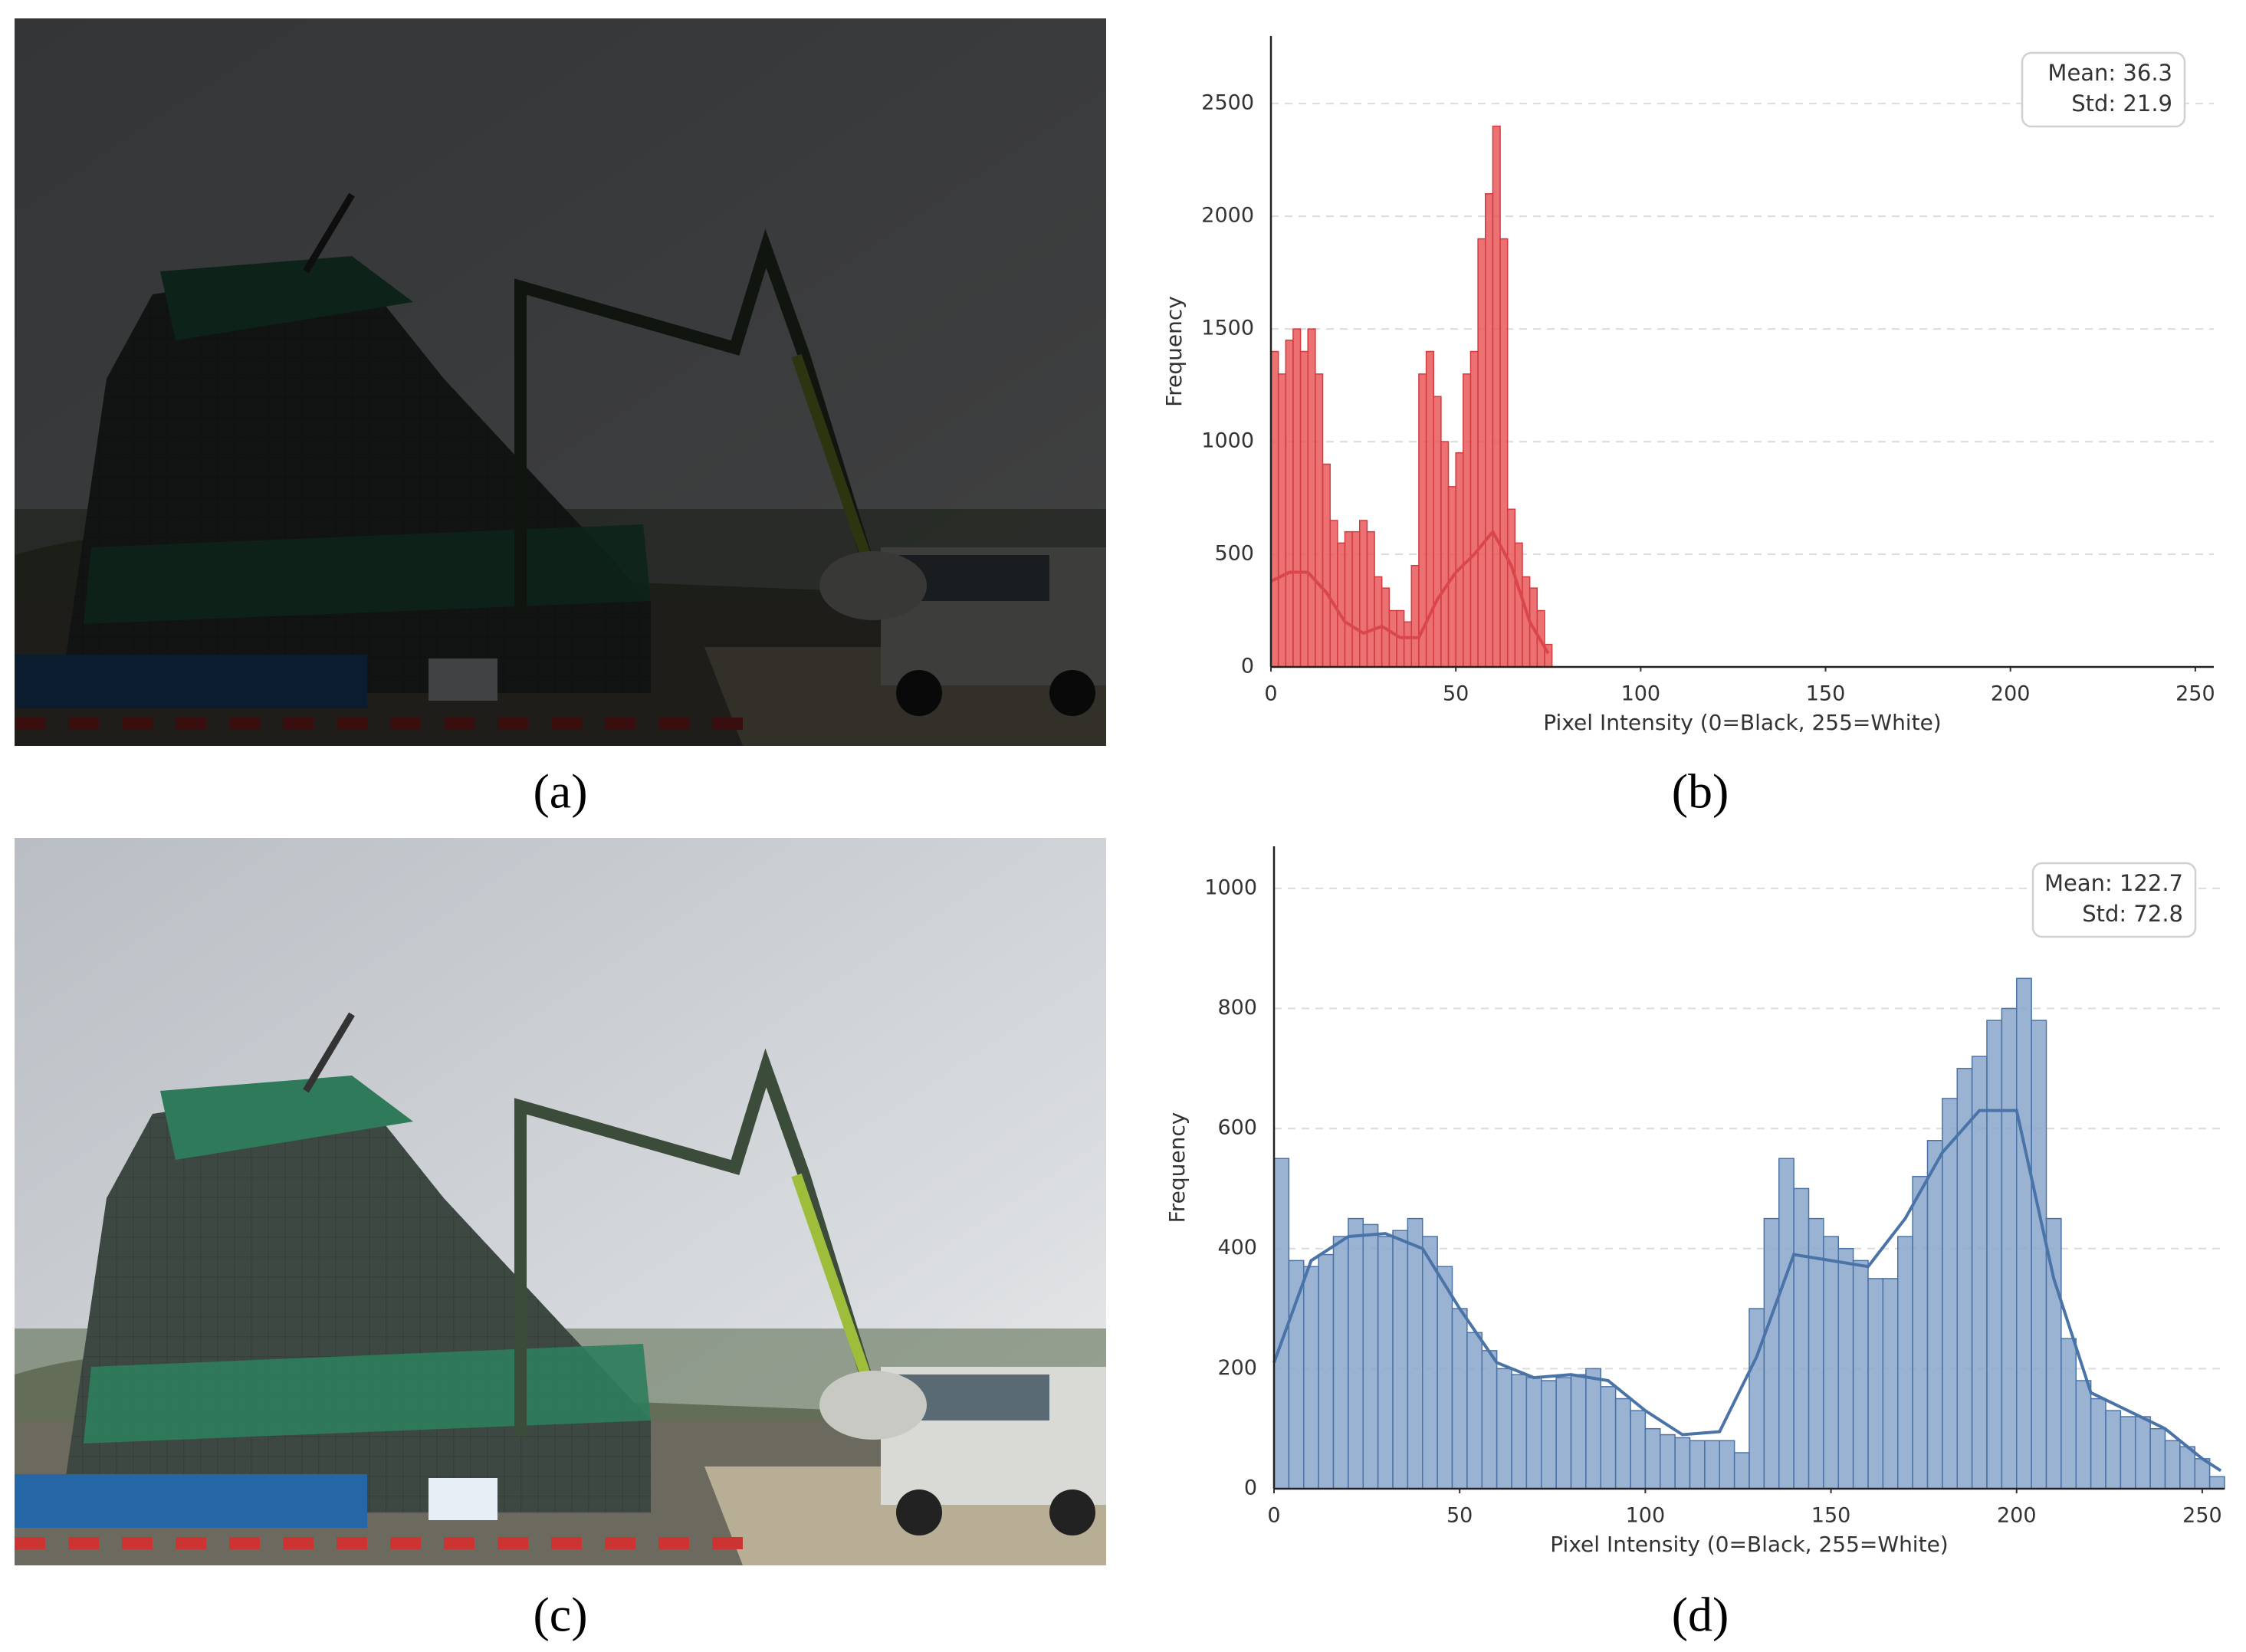 Image resolution: width=2246 pixels, height=1652 pixels. I want to click on stats-text: Mean: 36.3, so click(2109, 73).